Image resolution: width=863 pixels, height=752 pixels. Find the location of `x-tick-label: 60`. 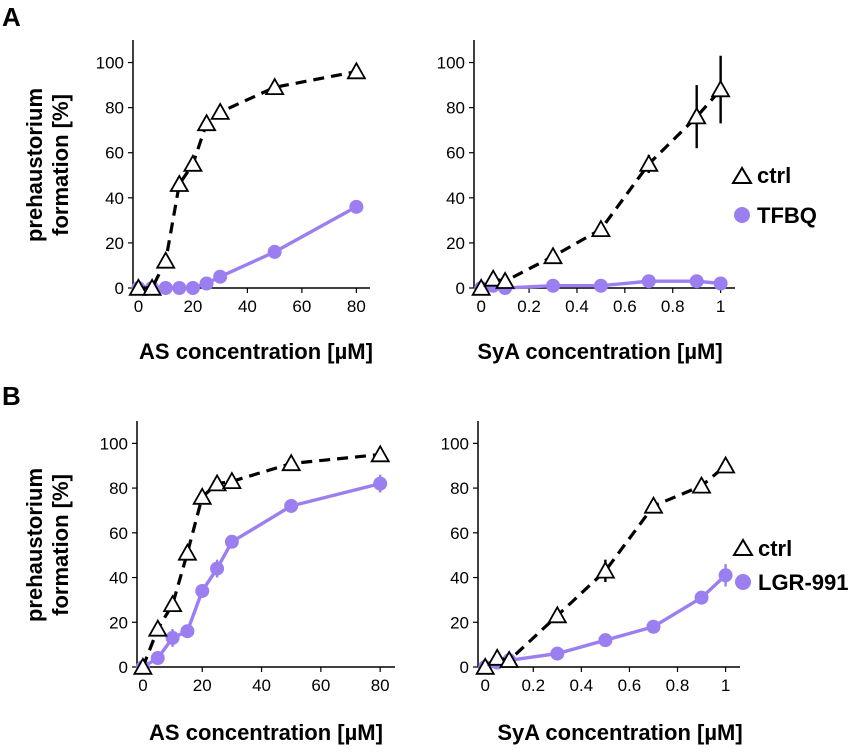

x-tick-label: 60 is located at coordinates (320, 685).